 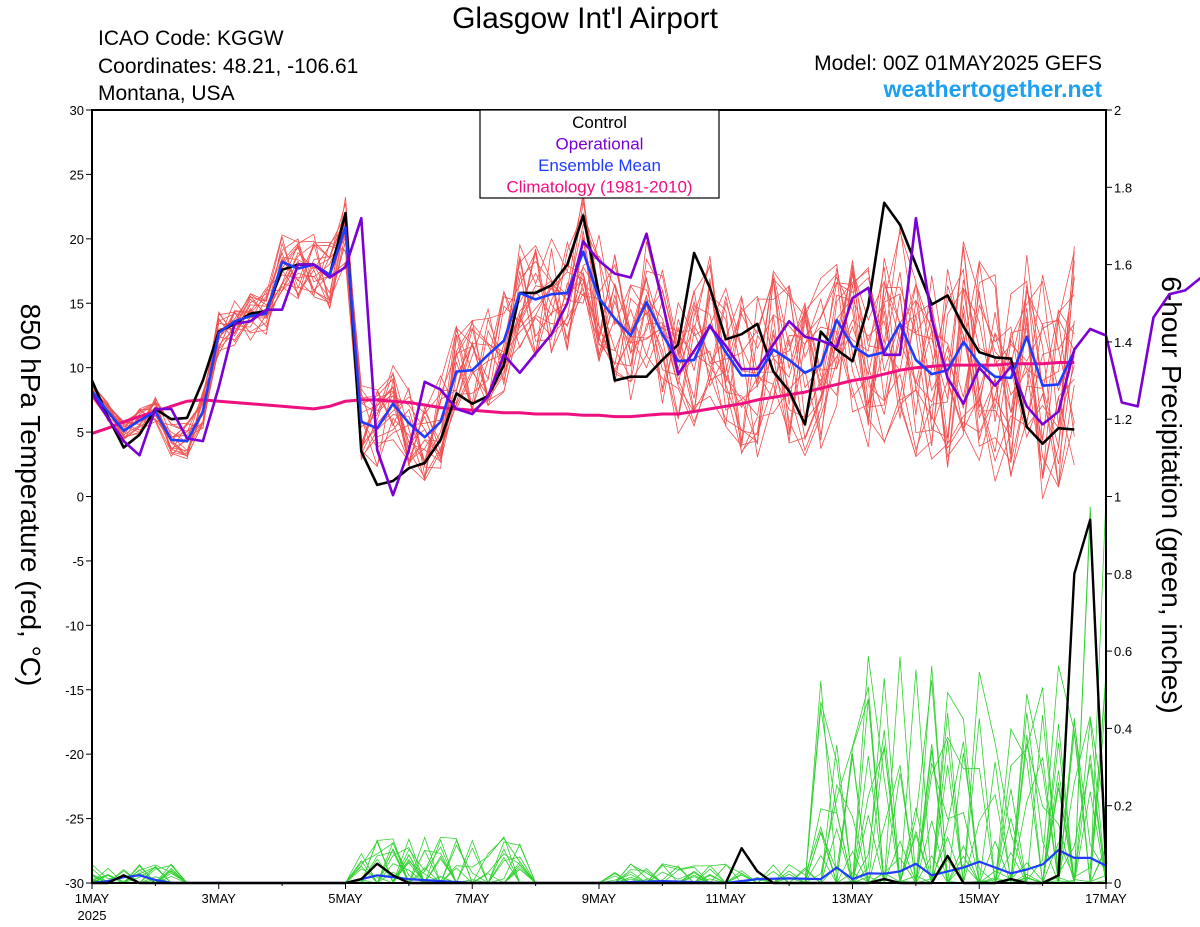 I want to click on y2-tick-label: 0, so click(x=1117, y=883).